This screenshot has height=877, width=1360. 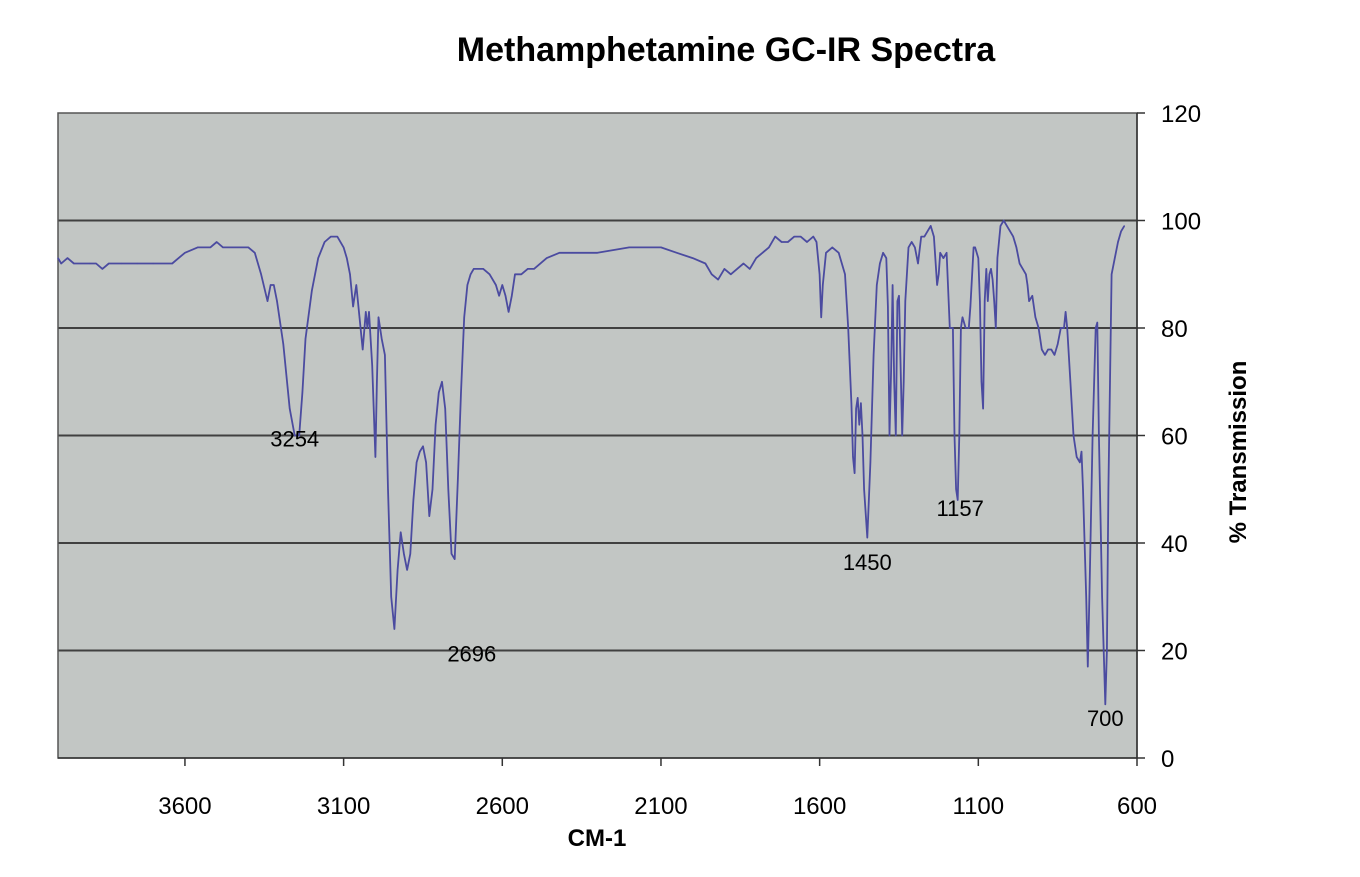 I want to click on y-tick-label-60: 60, so click(x=1174, y=437).